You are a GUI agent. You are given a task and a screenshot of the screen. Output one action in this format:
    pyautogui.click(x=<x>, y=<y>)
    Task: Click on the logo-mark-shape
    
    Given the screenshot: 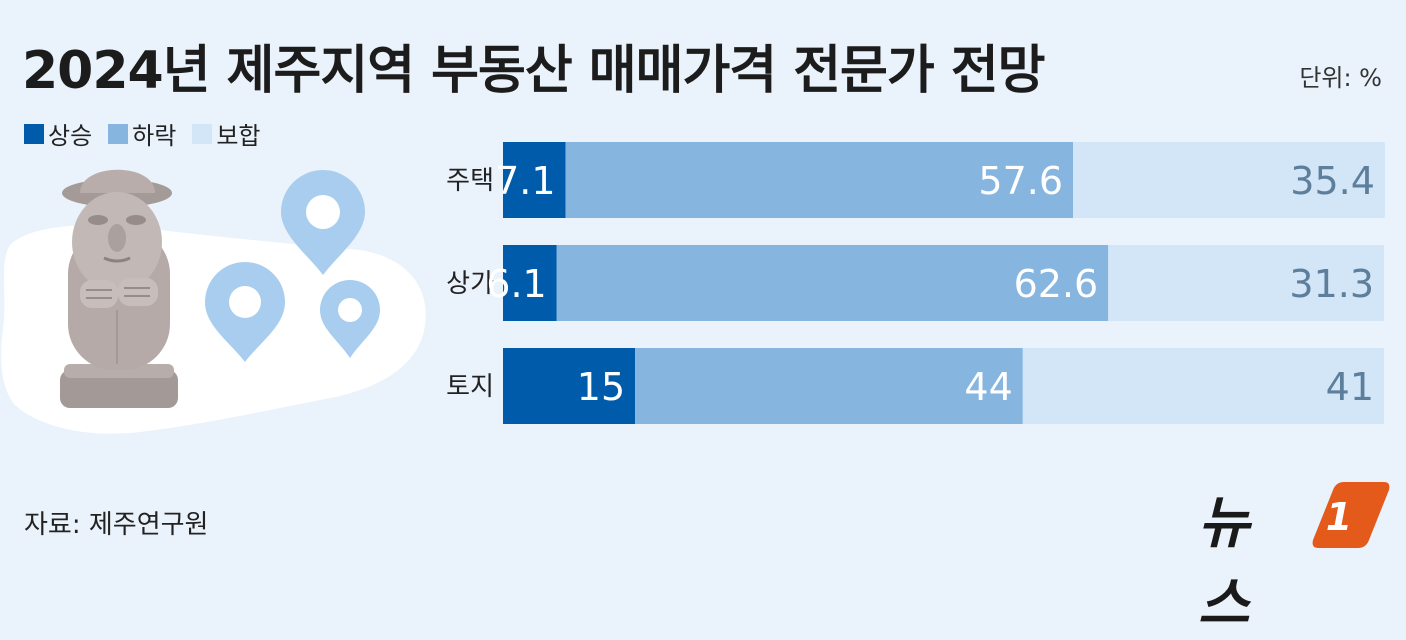 What is the action you would take?
    pyautogui.click(x=1351, y=515)
    